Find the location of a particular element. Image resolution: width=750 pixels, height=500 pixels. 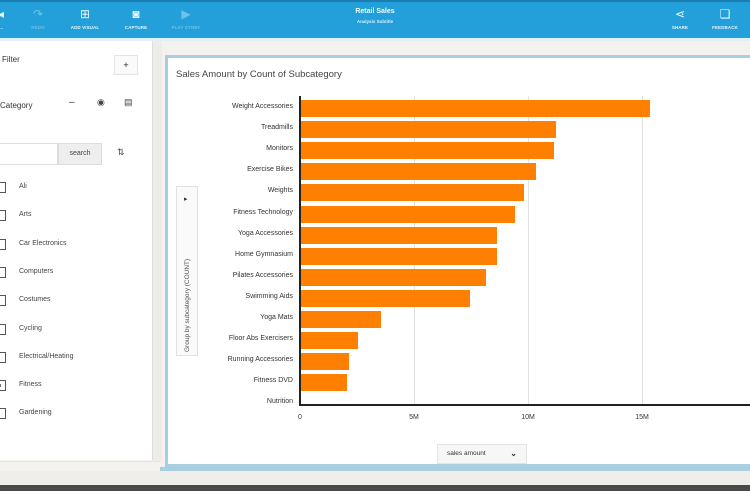

chevron-right-icon: ▸ is located at coordinates (186, 199).